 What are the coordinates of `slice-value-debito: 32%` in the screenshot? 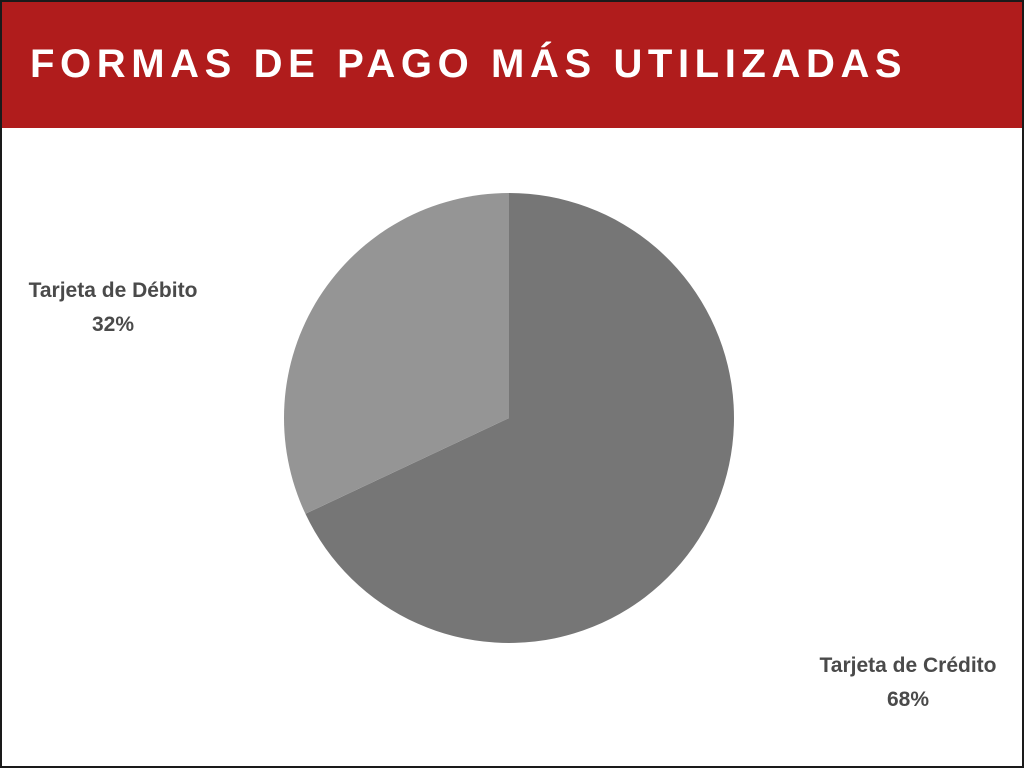 It's located at (113, 324).